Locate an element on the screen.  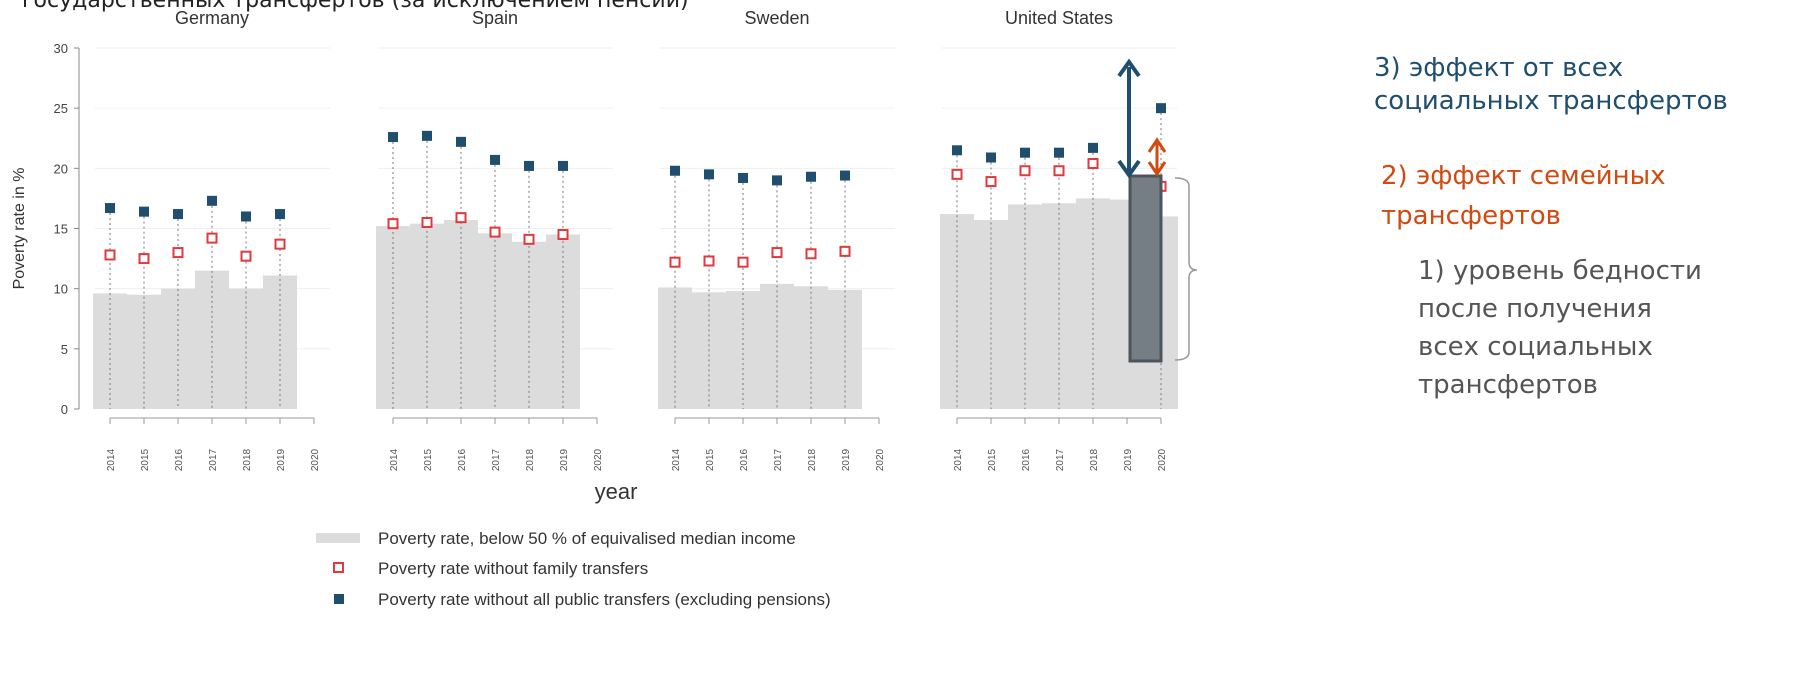
annotation-overlay is located at coordinates (1157, 210).